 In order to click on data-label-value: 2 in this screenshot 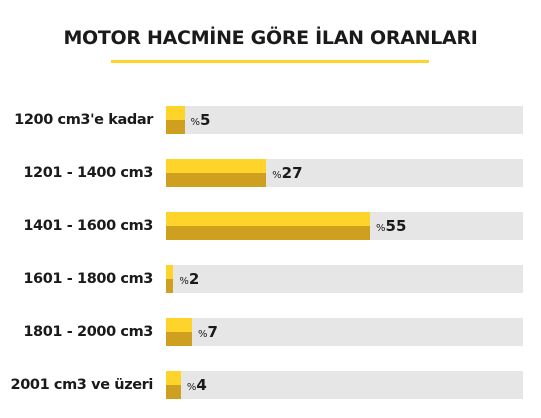, I will do `click(194, 279)`.